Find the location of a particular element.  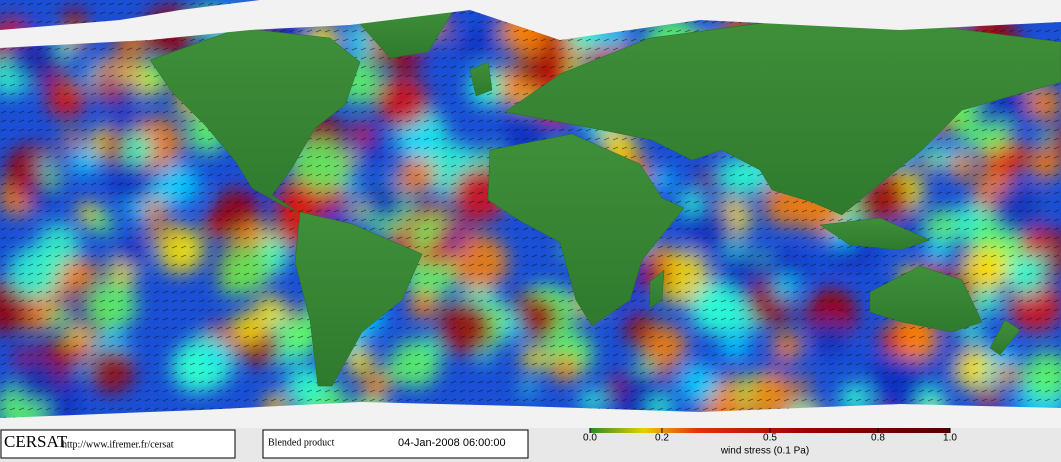

logo-box is located at coordinates (118, 444).